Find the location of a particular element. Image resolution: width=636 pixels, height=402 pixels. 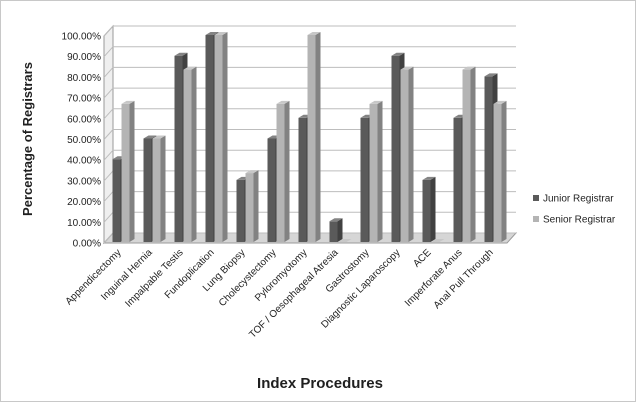

y-tick-label: 70.00% is located at coordinates (84, 99).